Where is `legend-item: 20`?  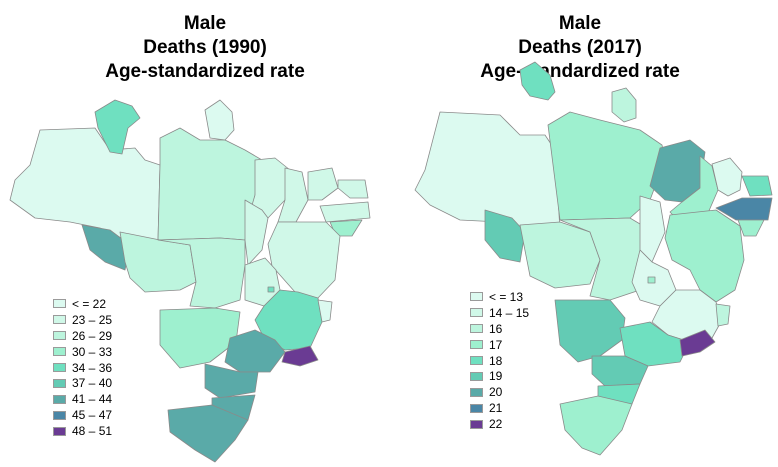 legend-item: 20 is located at coordinates (499, 392).